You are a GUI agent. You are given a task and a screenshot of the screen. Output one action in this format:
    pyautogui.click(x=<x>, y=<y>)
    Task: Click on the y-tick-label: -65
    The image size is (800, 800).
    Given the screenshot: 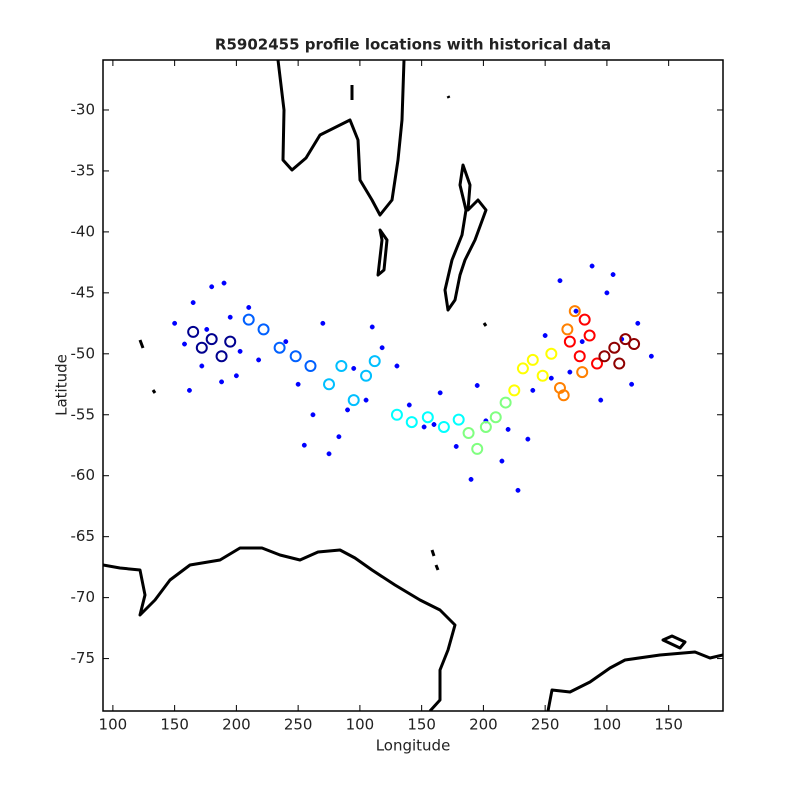 What is the action you would take?
    pyautogui.click(x=83, y=536)
    